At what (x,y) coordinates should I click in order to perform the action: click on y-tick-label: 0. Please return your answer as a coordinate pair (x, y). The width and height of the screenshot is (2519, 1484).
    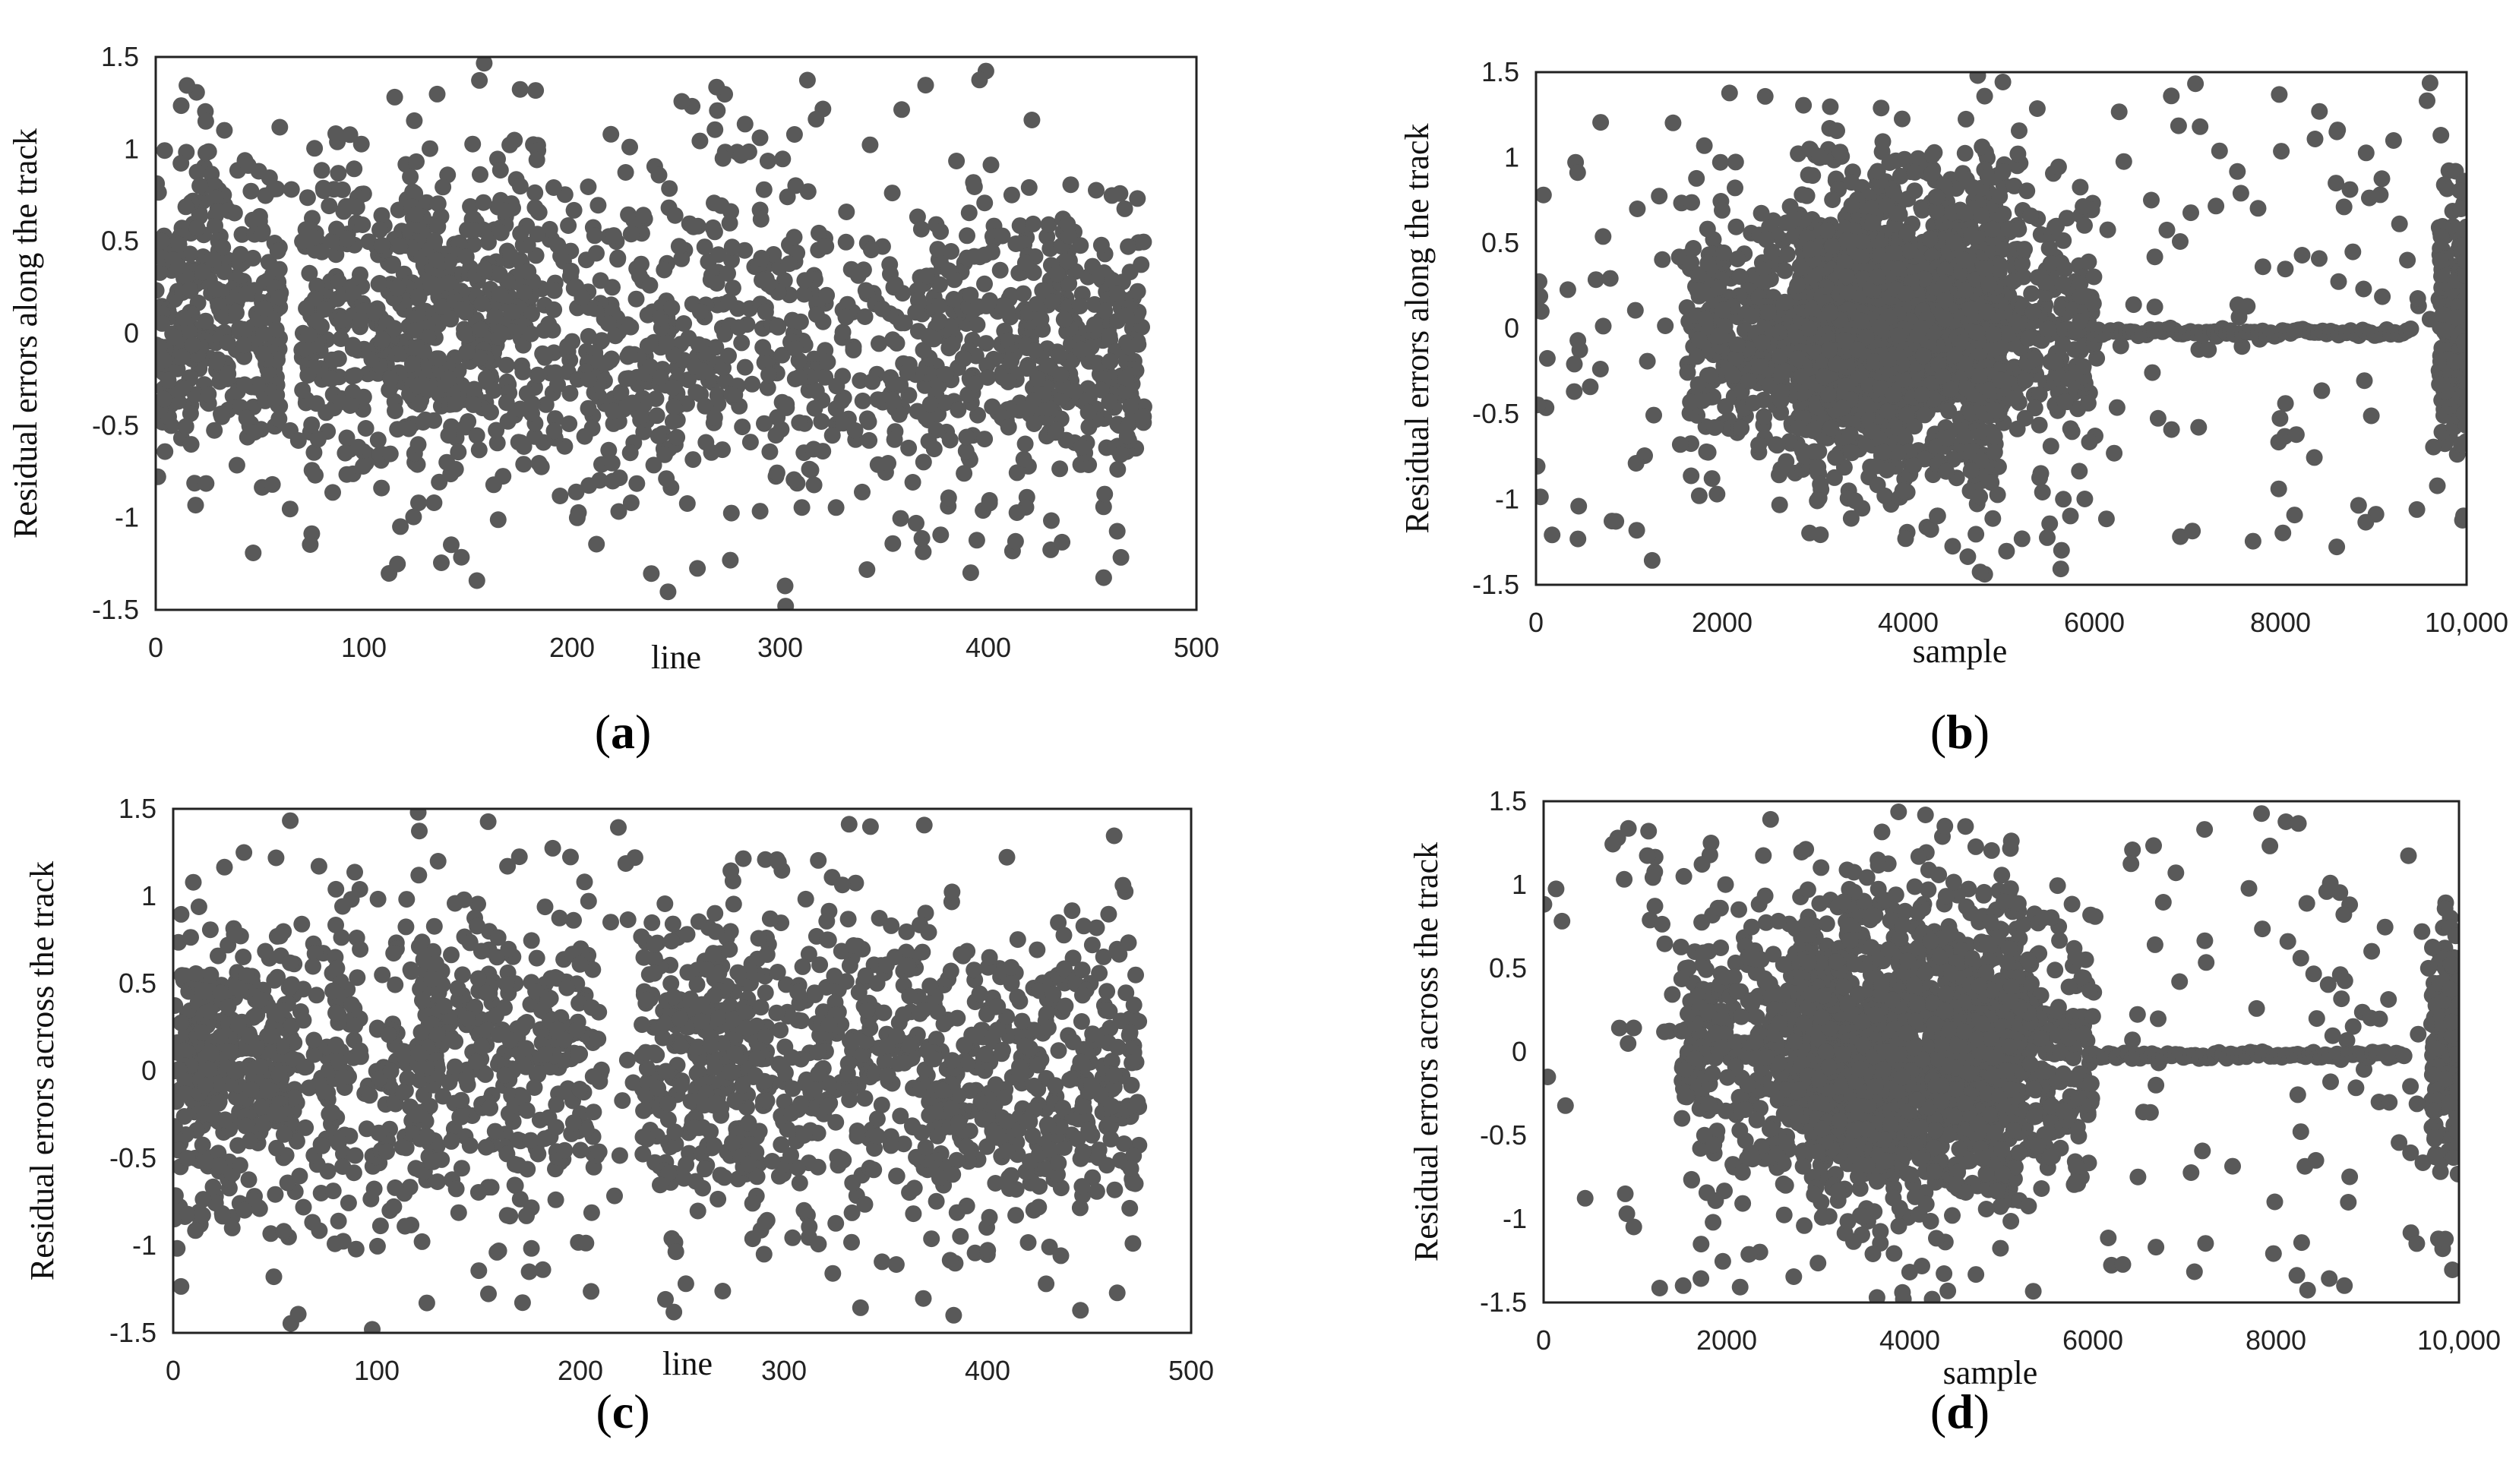
    Looking at the image, I should click on (1511, 328).